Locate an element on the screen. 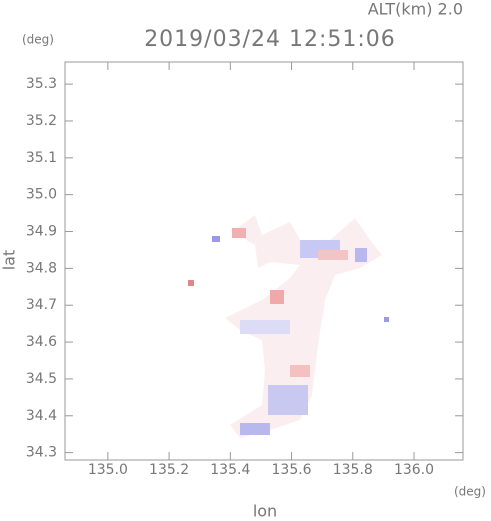 The image size is (491, 521). altitude-label: ALT(km) 2.0 is located at coordinates (415, 9).